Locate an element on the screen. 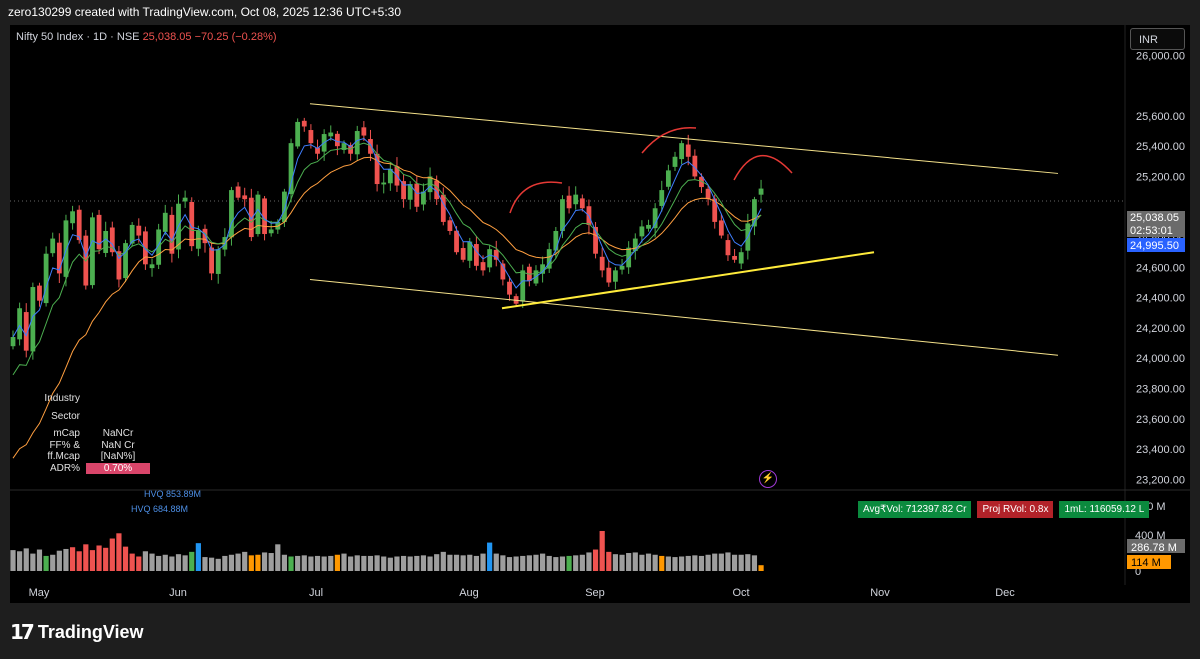 The height and width of the screenshot is (659, 1200). tradingview-brand: 17 TradingView is located at coordinates (77, 632).